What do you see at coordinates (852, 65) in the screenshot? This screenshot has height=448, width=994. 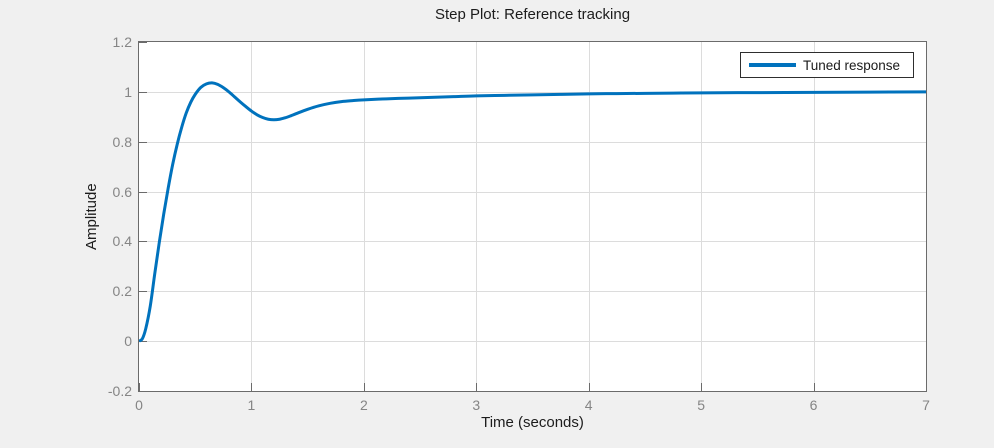 I see `legend-entry-label: Tuned response` at bounding box center [852, 65].